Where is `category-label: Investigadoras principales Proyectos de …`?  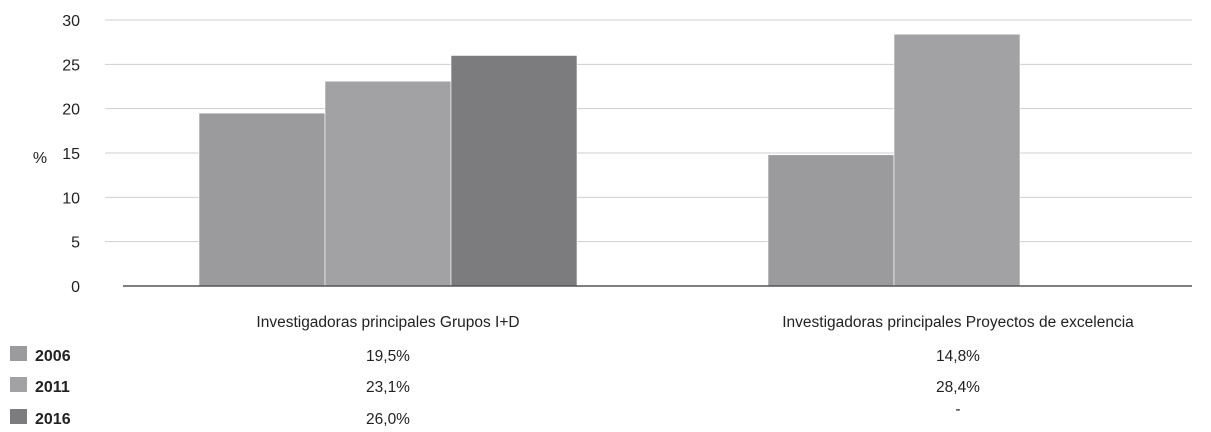
category-label: Investigadoras principales Proyectos de … is located at coordinates (958, 322).